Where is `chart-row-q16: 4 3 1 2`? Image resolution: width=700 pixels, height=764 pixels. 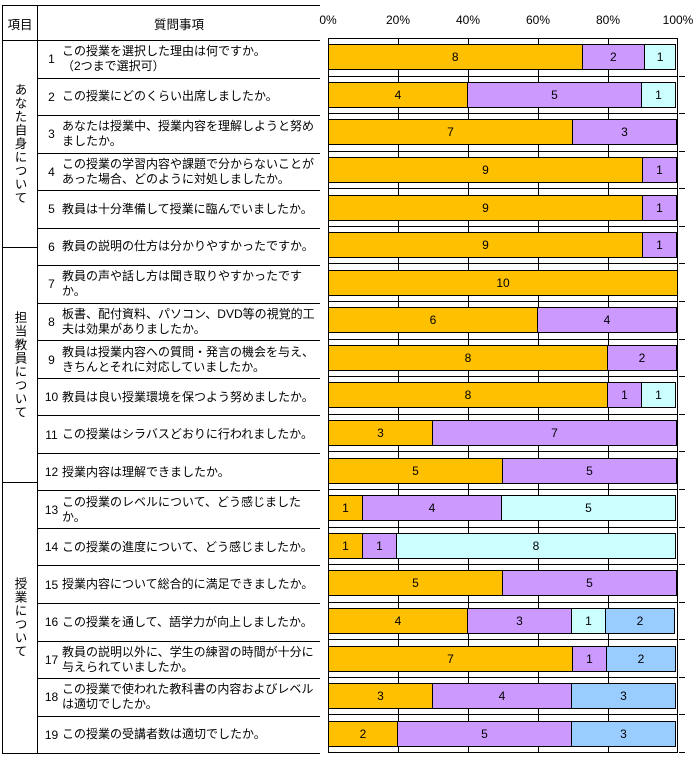
chart-row-q16: 4 3 1 2 is located at coordinates (506, 622).